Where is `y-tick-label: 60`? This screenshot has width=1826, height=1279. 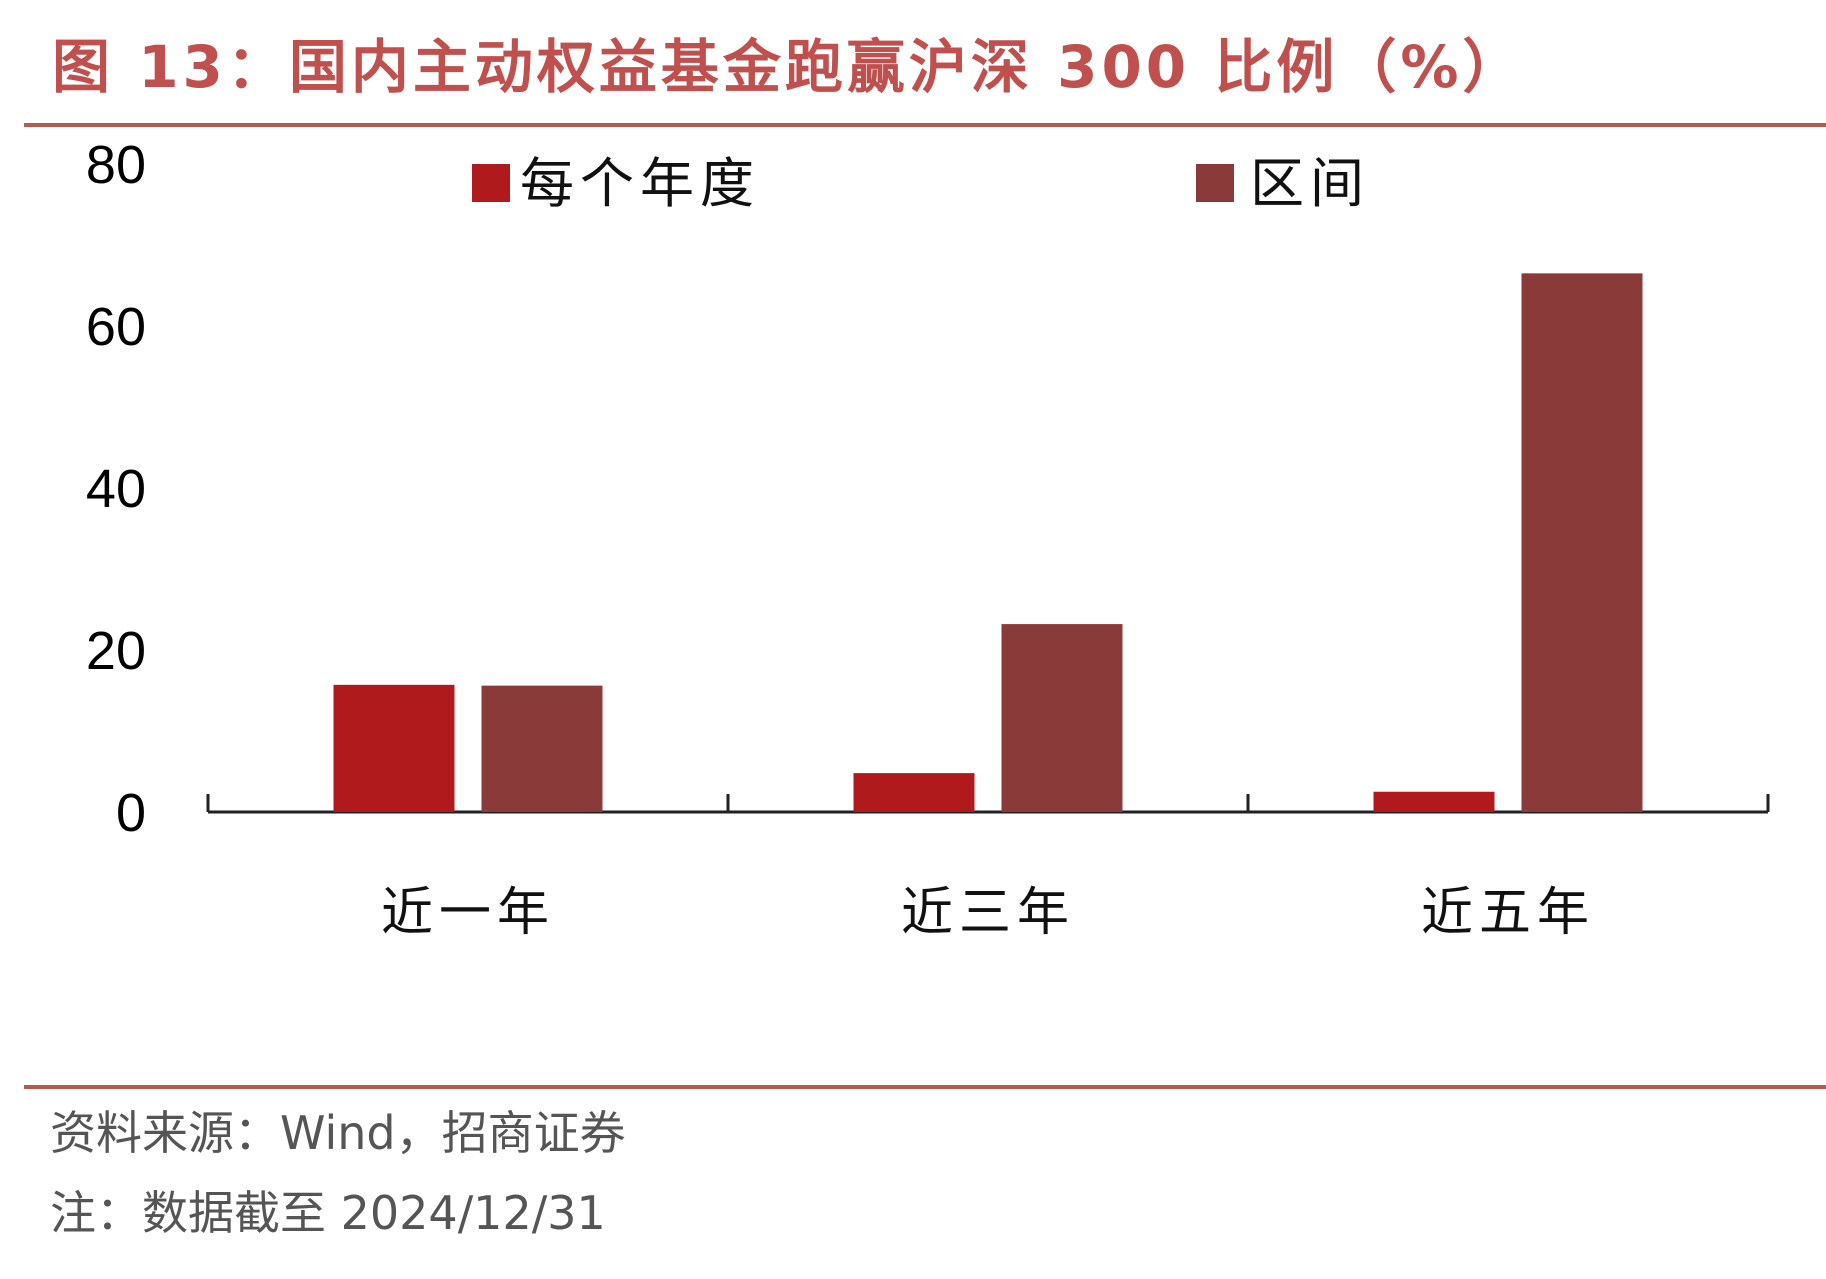 y-tick-label: 60 is located at coordinates (116, 327).